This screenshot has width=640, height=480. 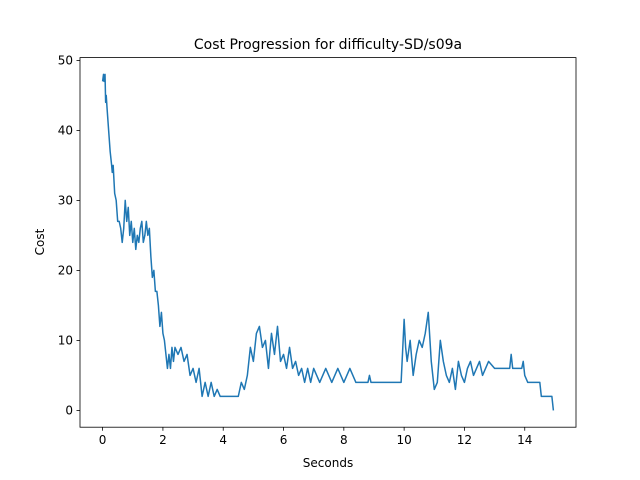 I want to click on x-tick-label: 0, so click(x=103, y=440).